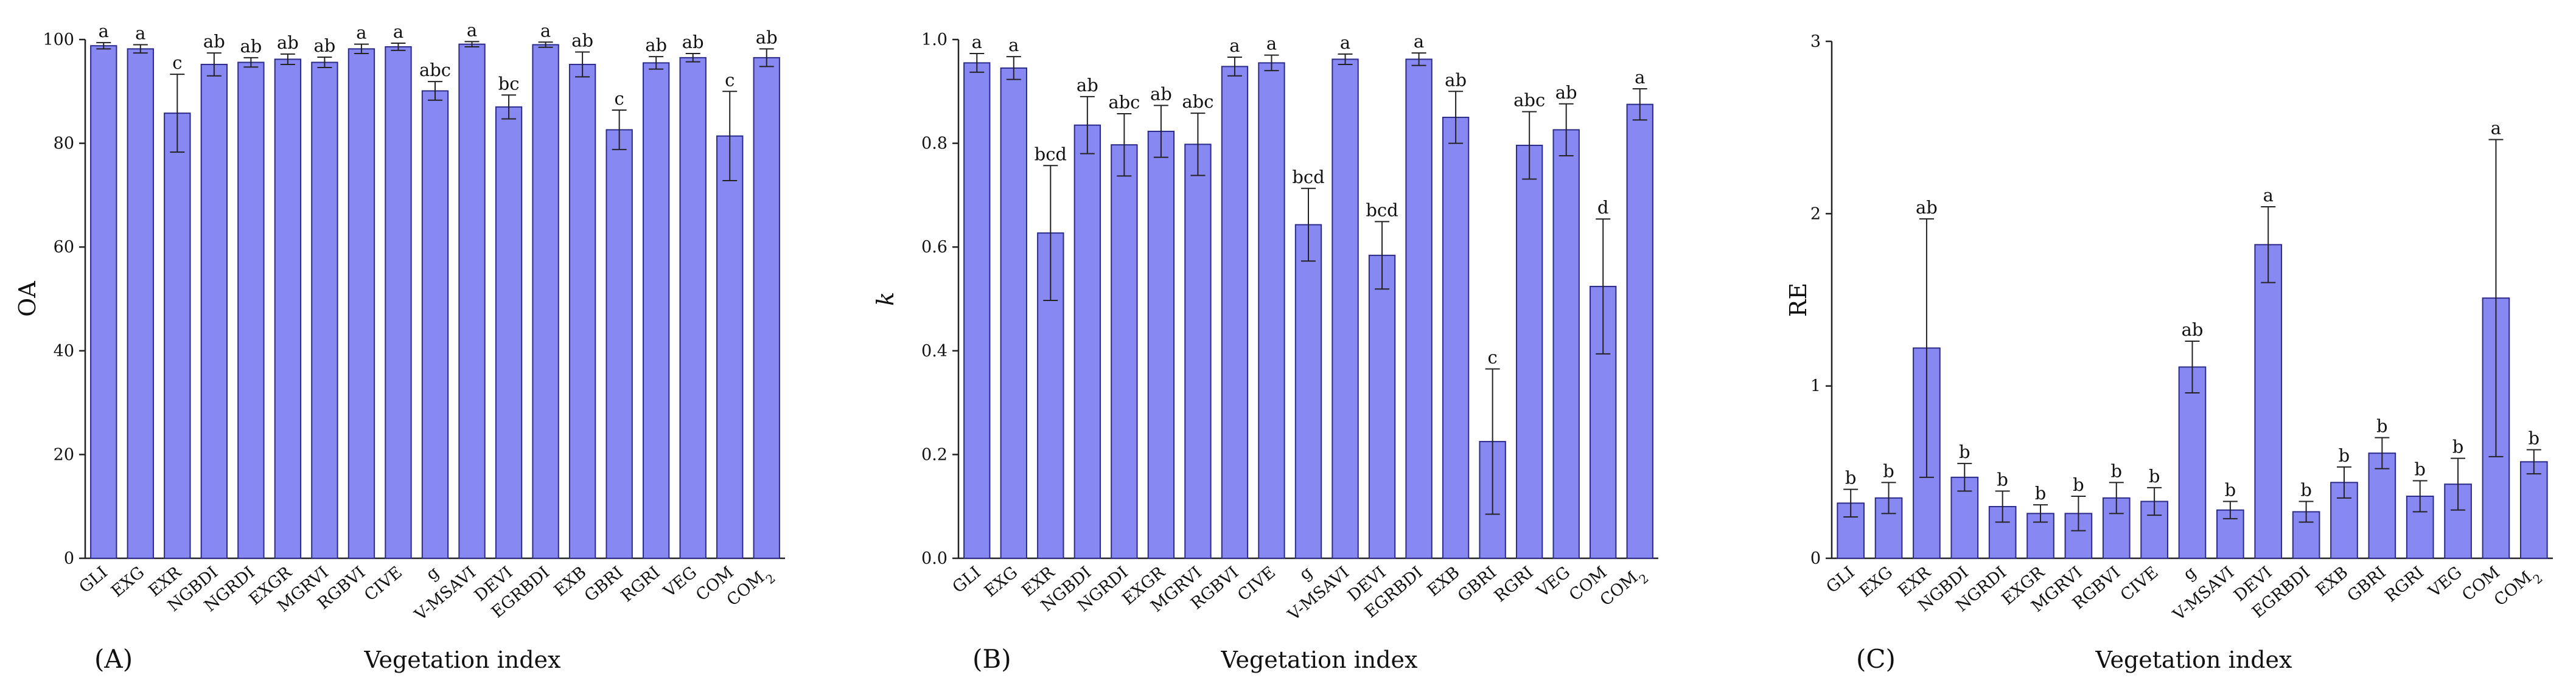 Image resolution: width=2576 pixels, height=686 pixels. Describe the element at coordinates (432, 573) in the screenshot. I see `x-tick-label-a: g` at that location.